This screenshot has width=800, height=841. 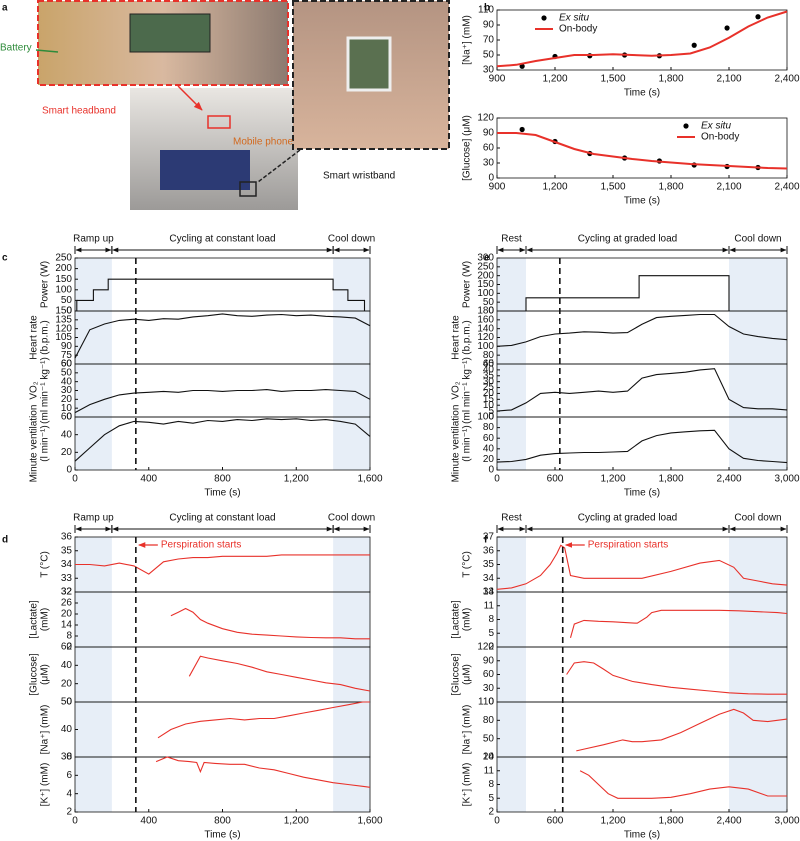 What do you see at coordinates (67, 346) in the screenshot?
I see `y-tick-label: 90` at bounding box center [67, 346].